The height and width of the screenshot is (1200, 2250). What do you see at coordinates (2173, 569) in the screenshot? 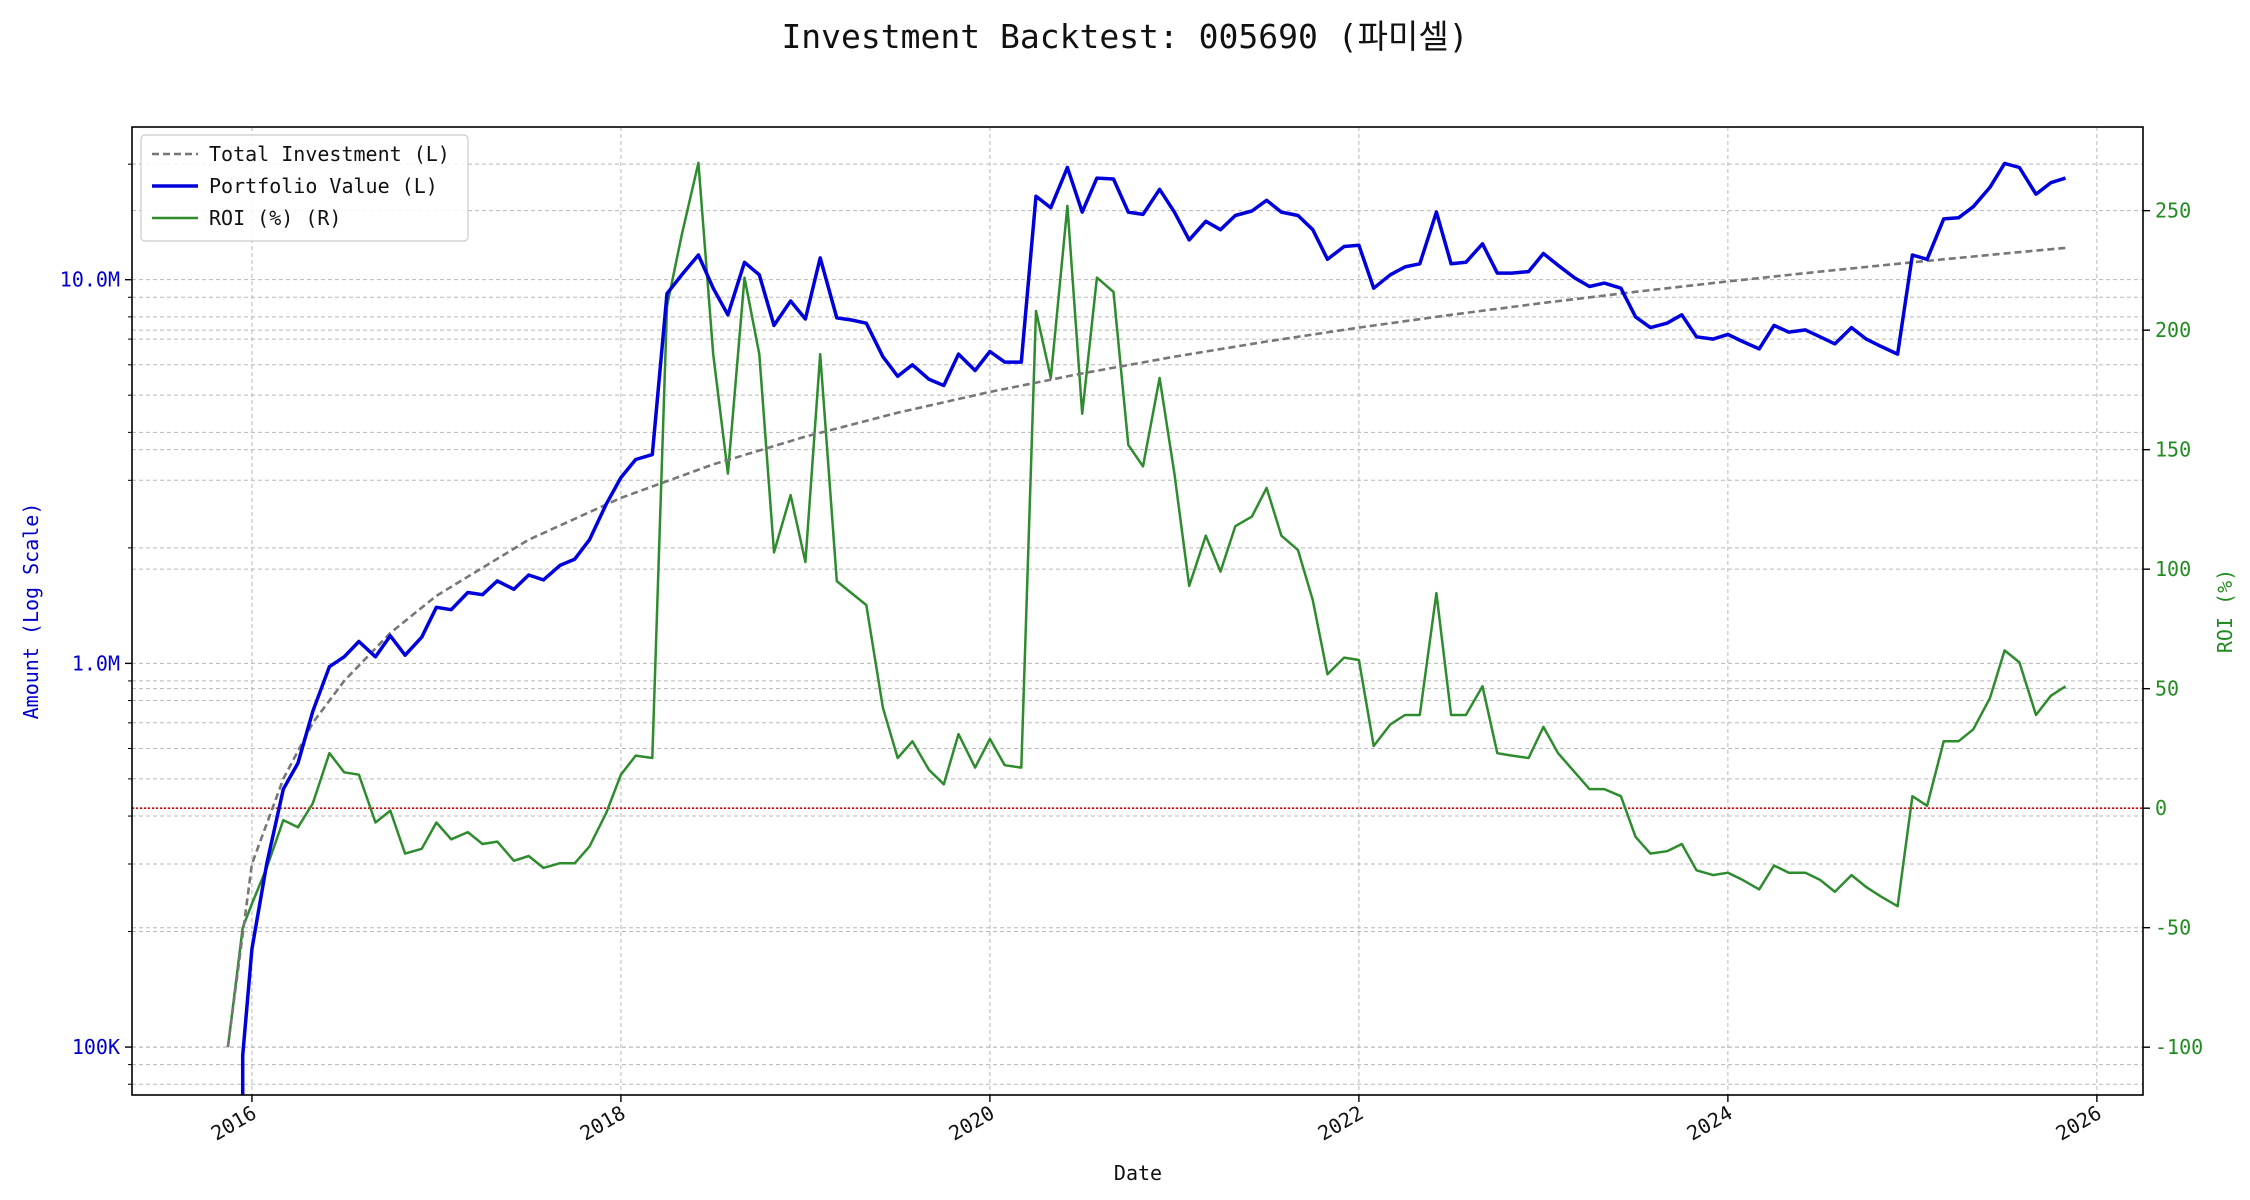
I see `right-tick-label: 100` at bounding box center [2173, 569].